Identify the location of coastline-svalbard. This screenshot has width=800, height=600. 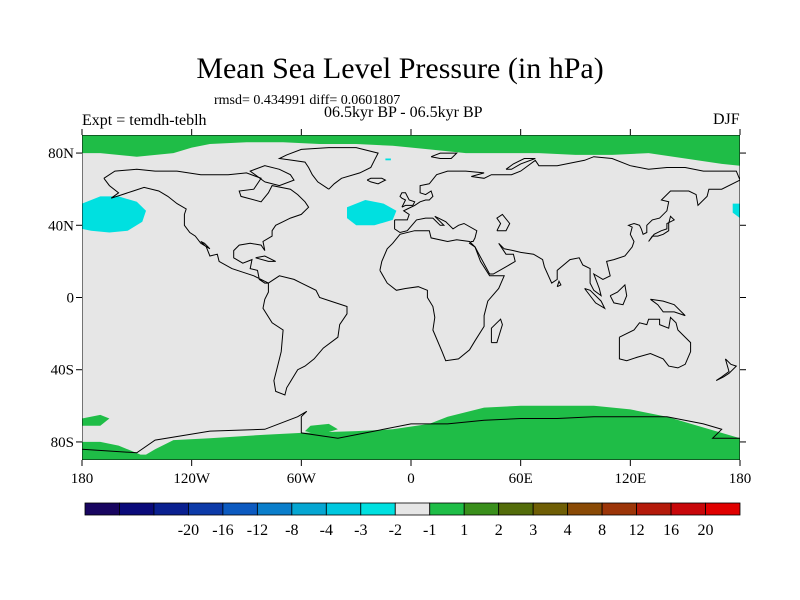
(444, 155).